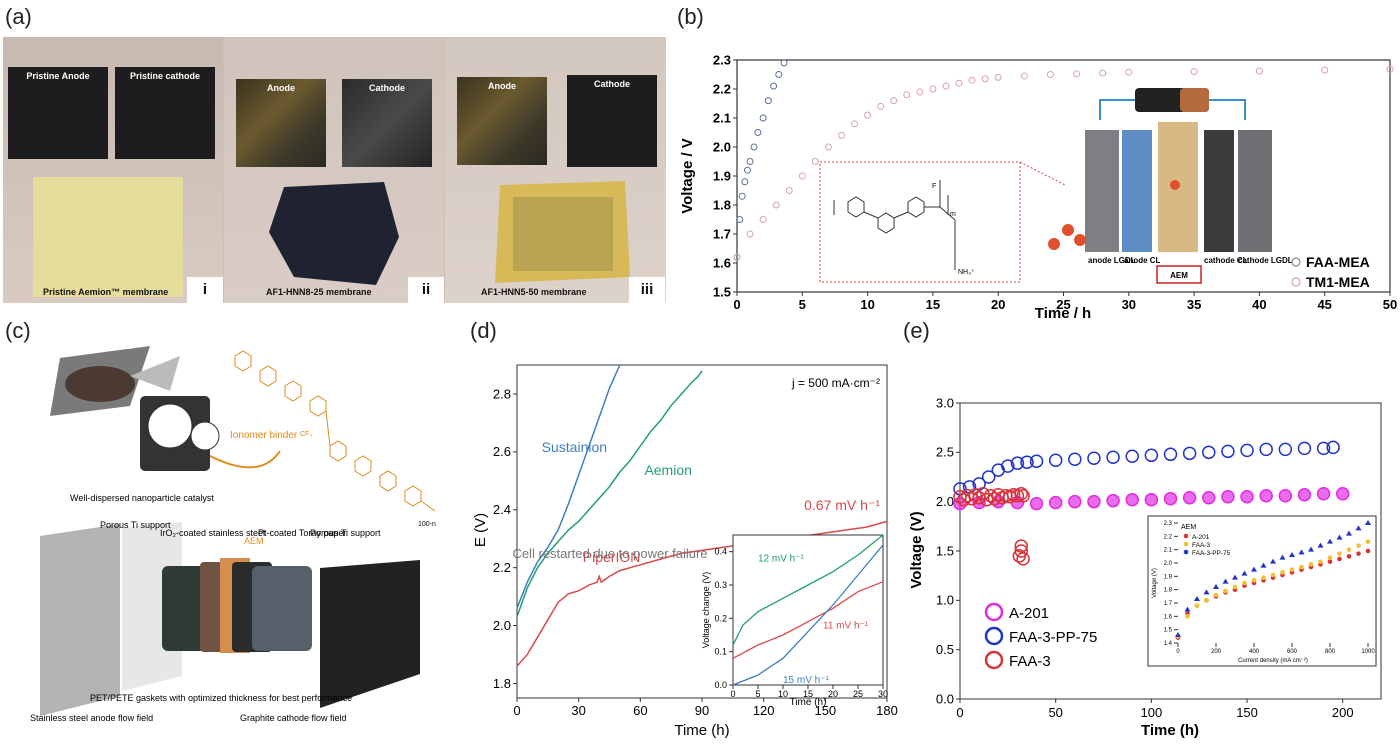  I want to click on graphite-flow-field, so click(370, 634).